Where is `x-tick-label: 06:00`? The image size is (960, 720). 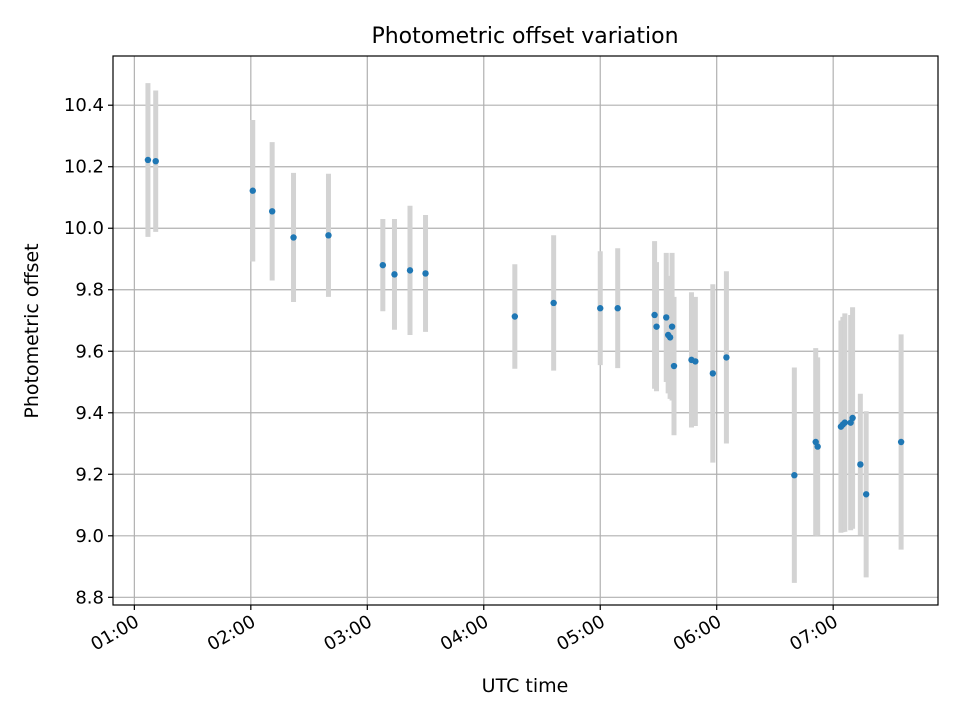 x-tick-label: 06:00 is located at coordinates (697, 633).